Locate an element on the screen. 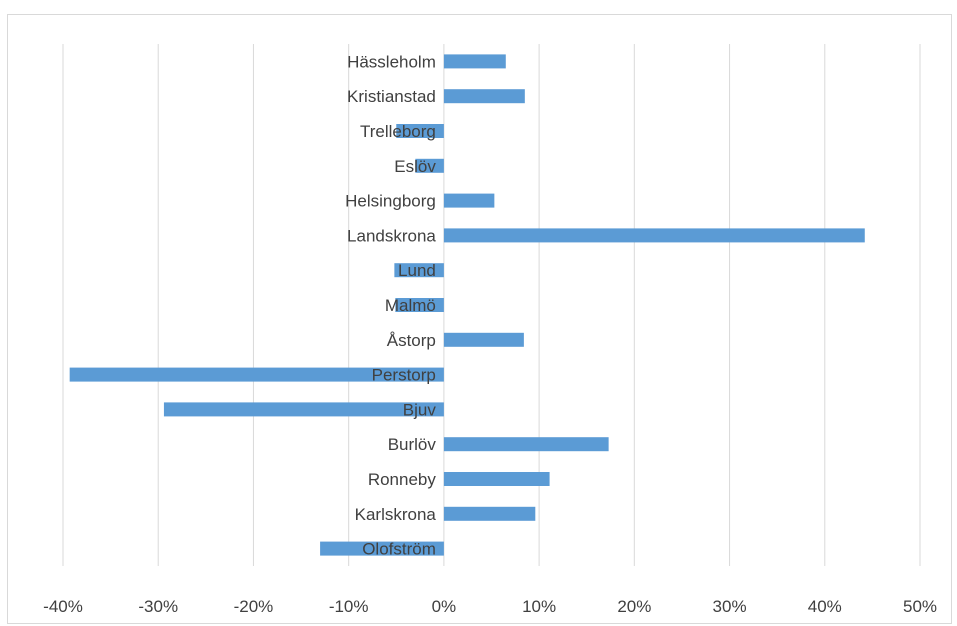  category-label: Eslöv is located at coordinates (415, 166).